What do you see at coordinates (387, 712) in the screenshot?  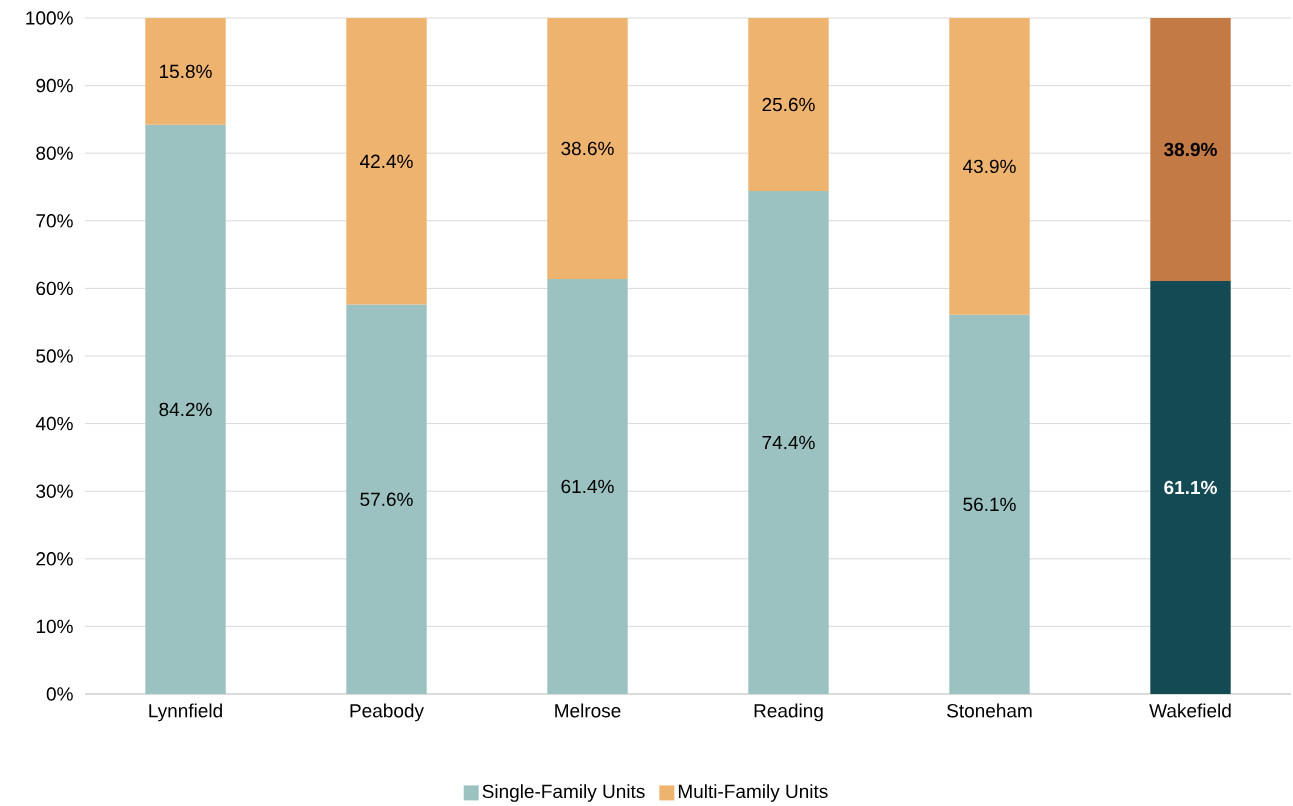 I see `x-tick-label: Peabody` at bounding box center [387, 712].